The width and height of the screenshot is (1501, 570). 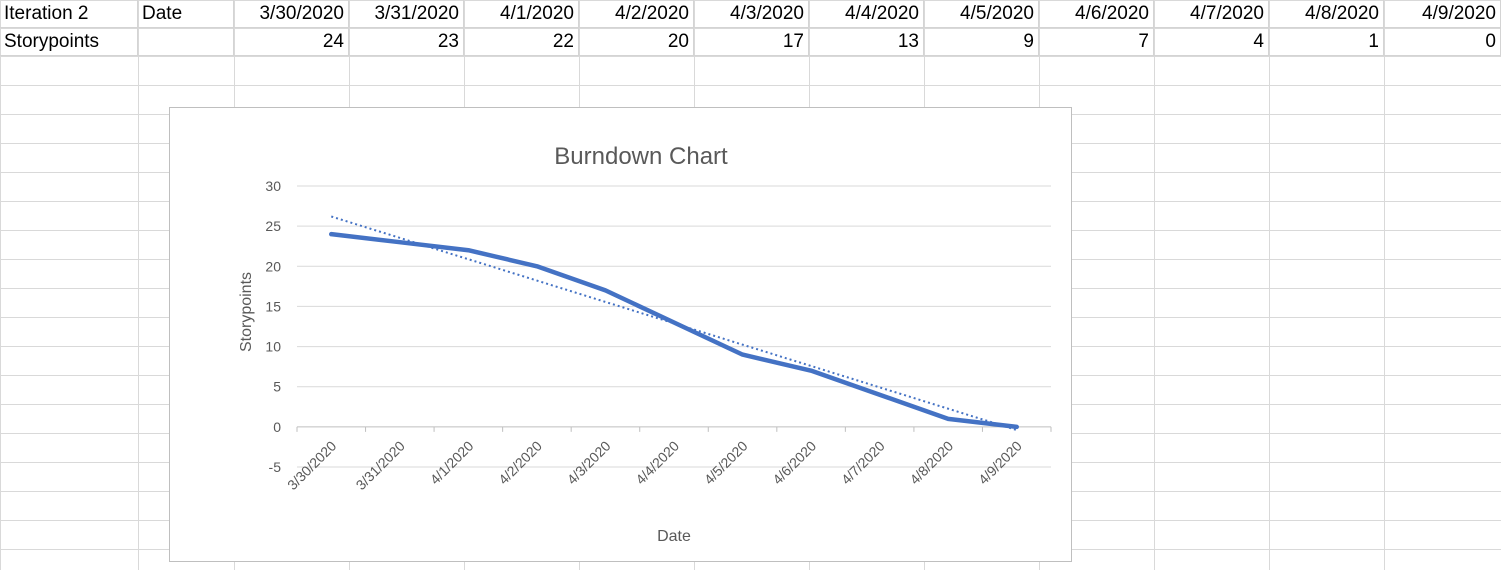 I want to click on y-tick-label: 10, so click(x=273, y=347).